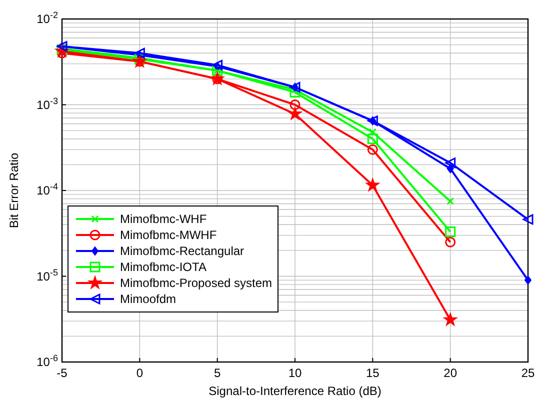  What do you see at coordinates (14, 190) in the screenshot?
I see `y-axis-title: Bit Error Ratio` at bounding box center [14, 190].